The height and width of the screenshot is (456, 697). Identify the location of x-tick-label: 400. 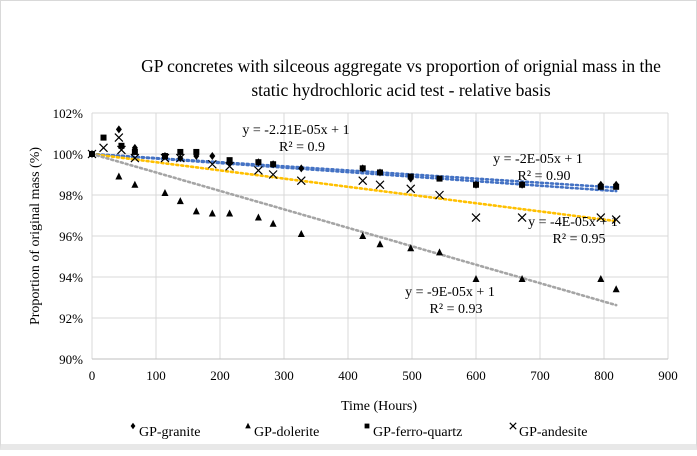
(348, 375).